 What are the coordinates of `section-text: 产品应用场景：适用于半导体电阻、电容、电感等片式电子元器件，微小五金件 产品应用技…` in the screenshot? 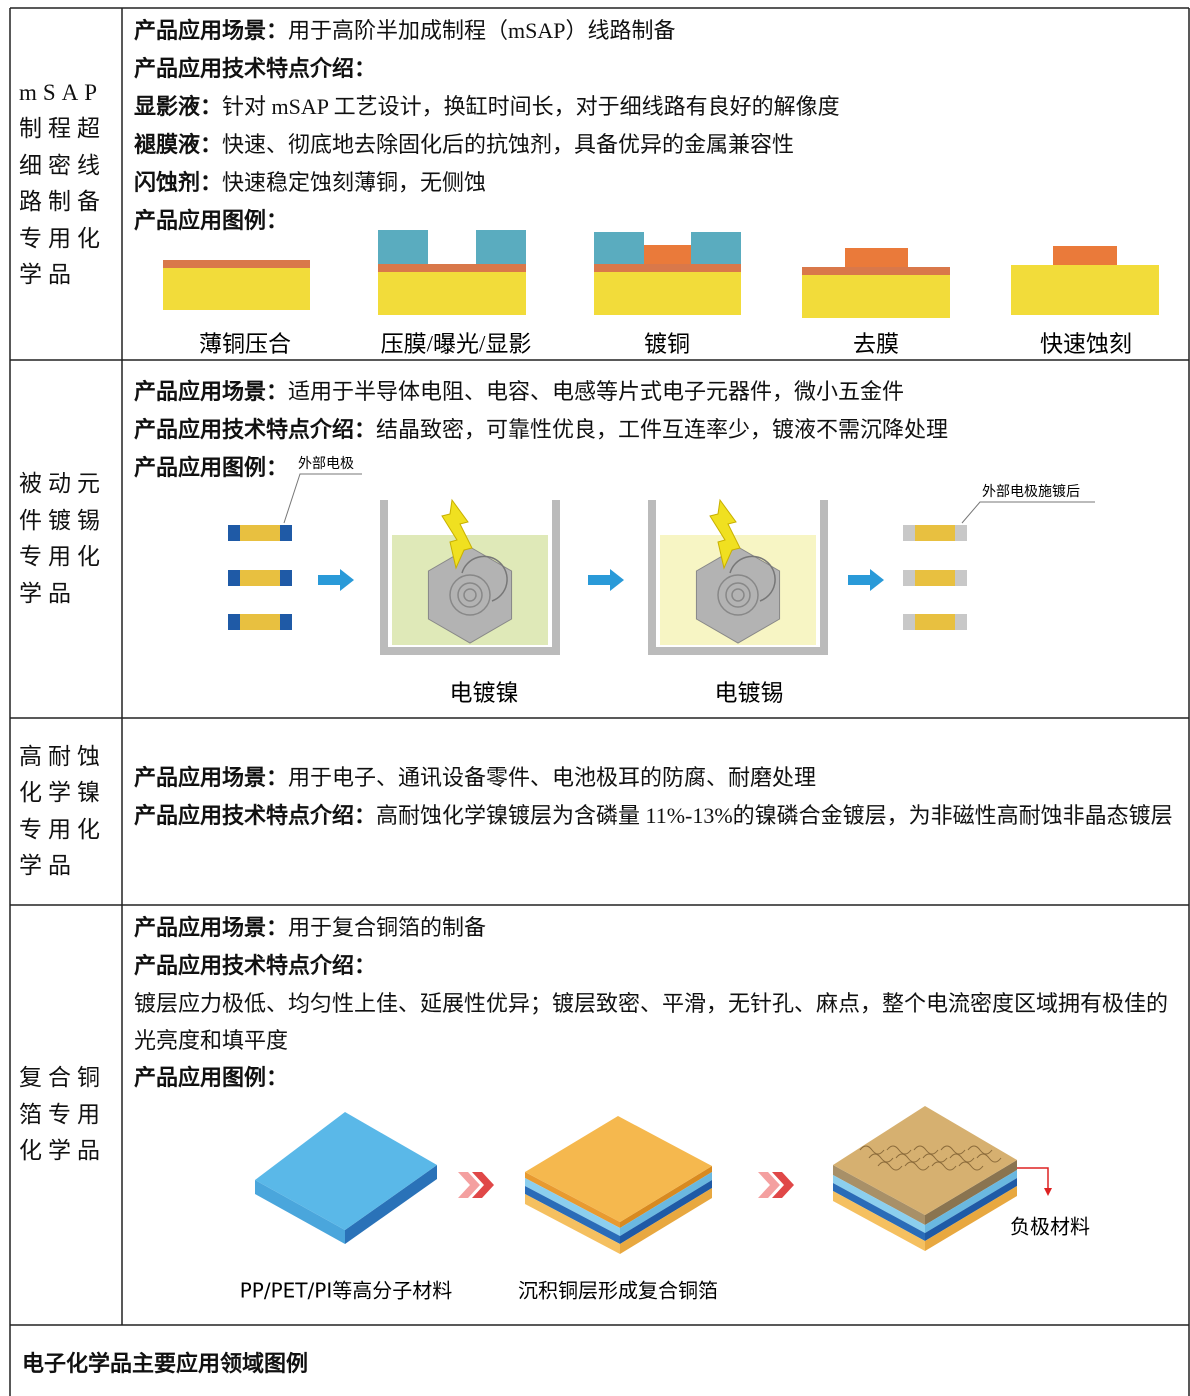 It's located at (661, 430).